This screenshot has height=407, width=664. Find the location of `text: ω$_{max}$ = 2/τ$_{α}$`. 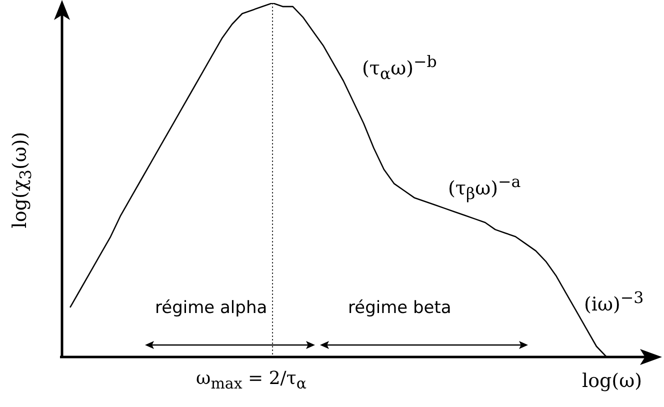

text: ω$_{max}$ = 2/τ$_{α}$ is located at coordinates (251, 380).